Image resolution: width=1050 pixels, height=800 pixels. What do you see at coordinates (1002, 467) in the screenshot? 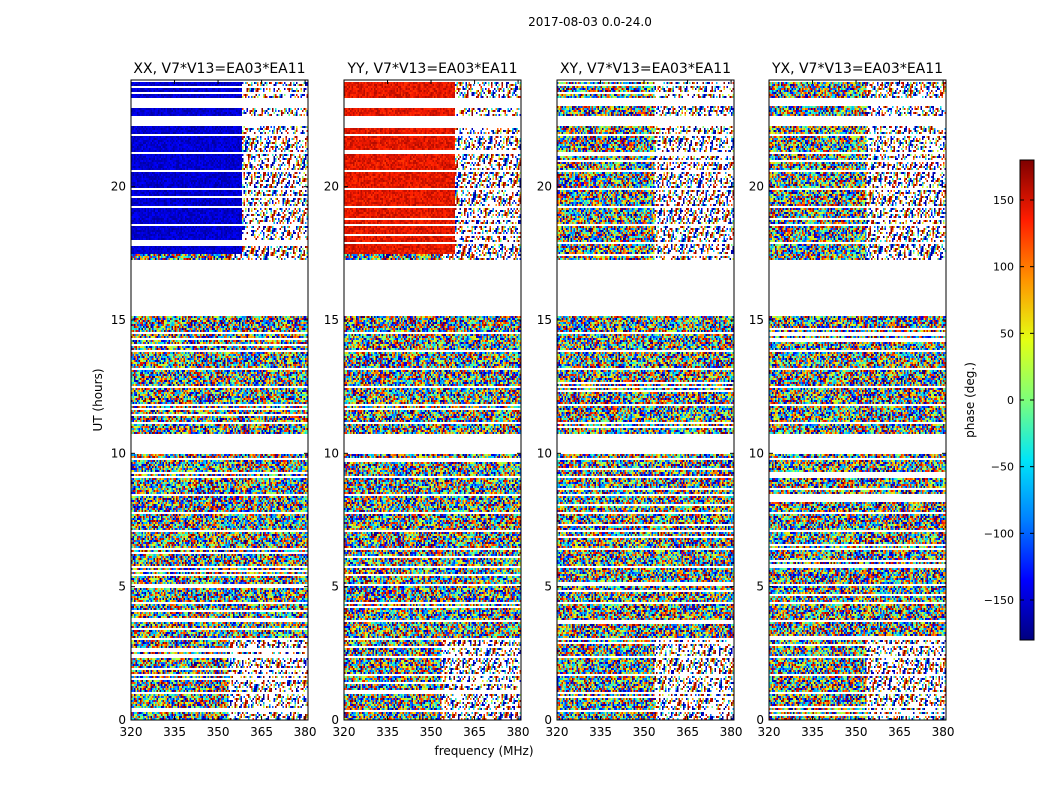
I see `colorbar-tick-label: −50` at bounding box center [1002, 467].